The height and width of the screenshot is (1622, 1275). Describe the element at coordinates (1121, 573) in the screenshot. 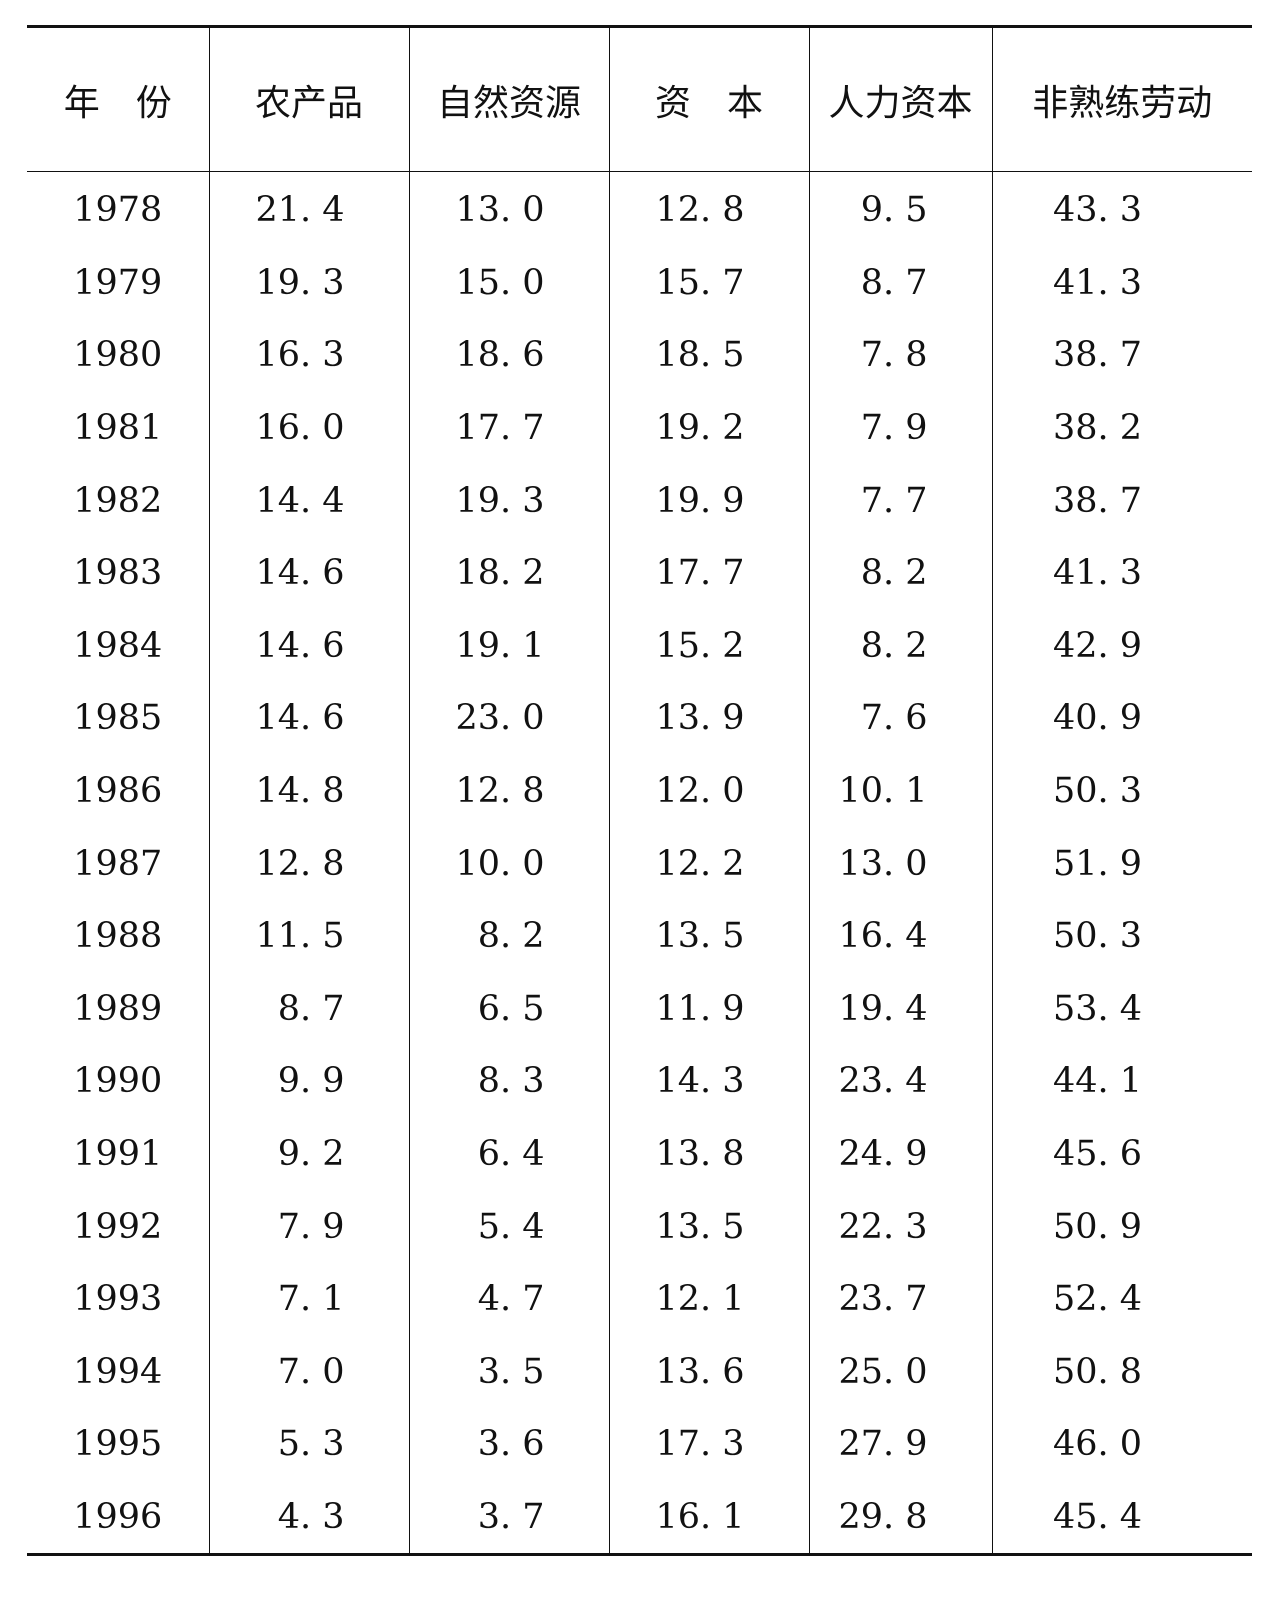

I see `unskilled-labor-cell: 41. 3` at that location.